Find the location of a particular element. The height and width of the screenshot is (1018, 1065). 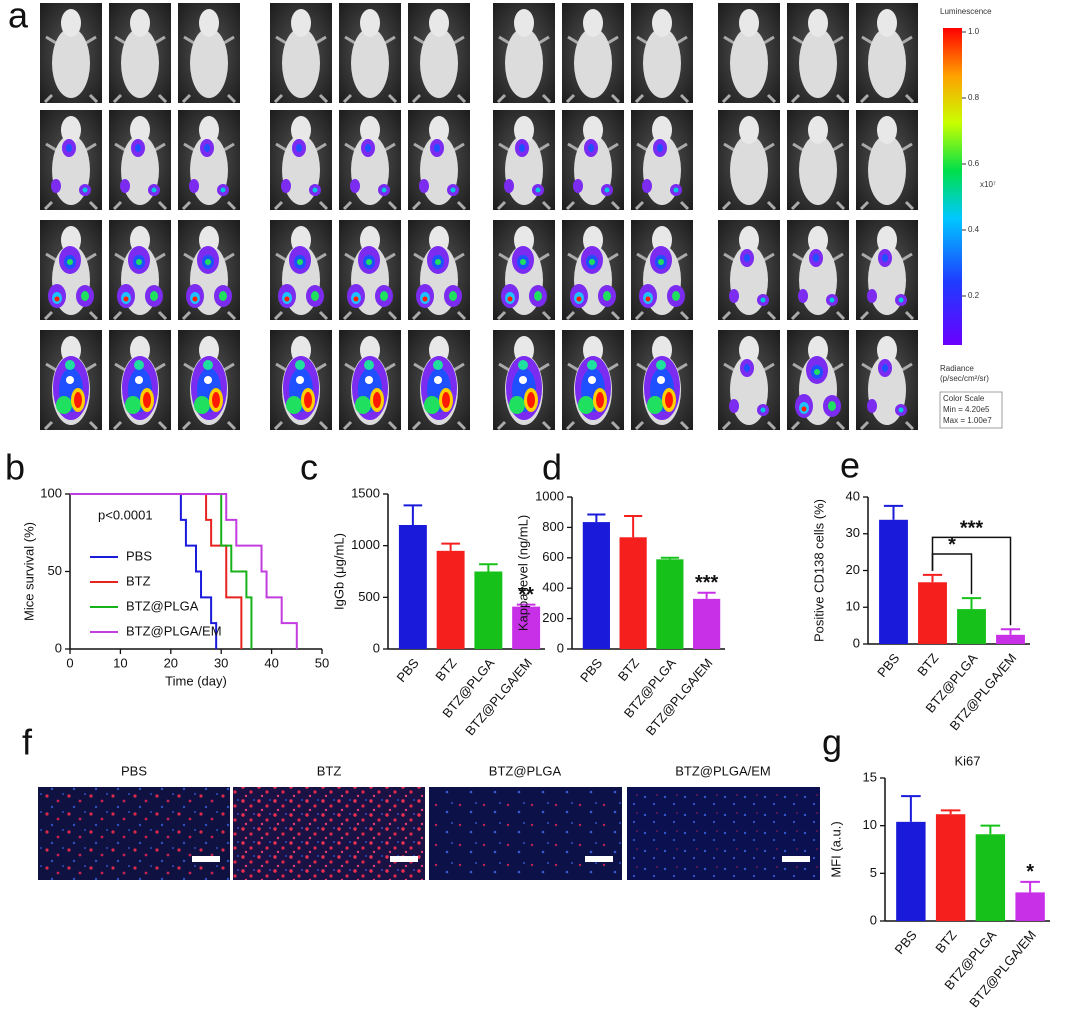

y-tick-label: 40 is located at coordinates (853, 495).